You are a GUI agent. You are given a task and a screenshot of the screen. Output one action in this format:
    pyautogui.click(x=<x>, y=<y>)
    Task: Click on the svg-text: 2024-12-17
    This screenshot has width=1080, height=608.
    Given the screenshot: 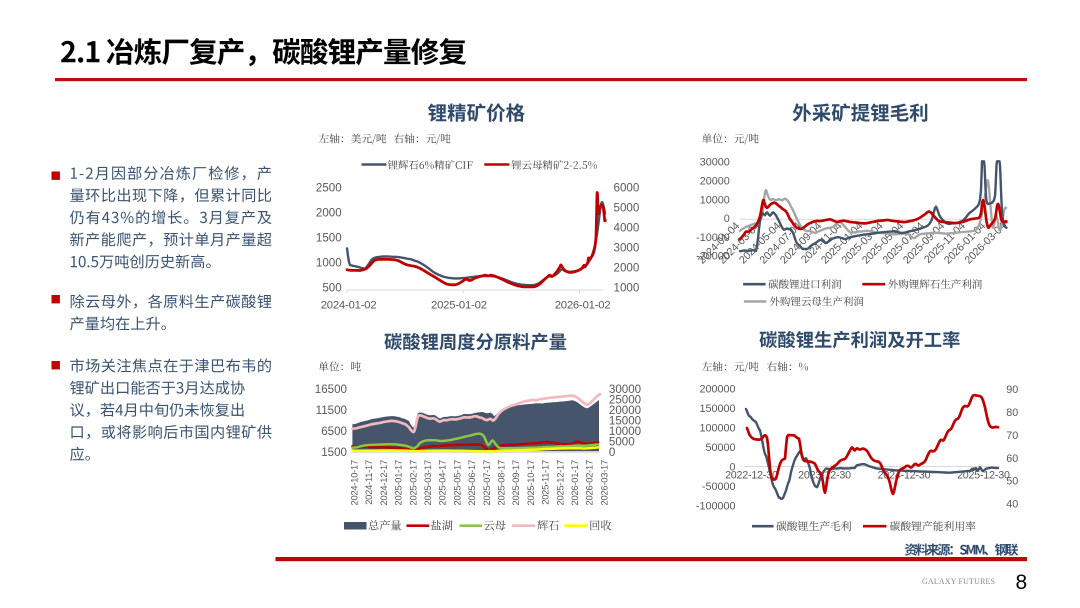 What is the action you would take?
    pyautogui.click(x=383, y=482)
    